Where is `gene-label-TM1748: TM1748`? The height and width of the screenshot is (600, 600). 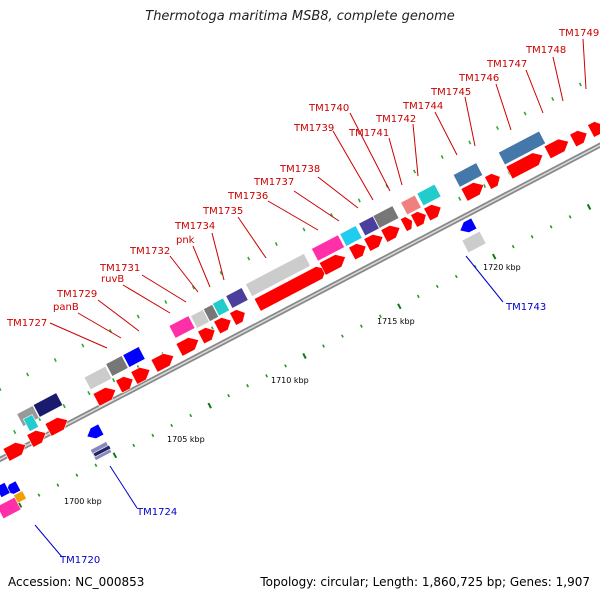
gene-label-TM1748: TM1748 is located at coordinates (545, 50).